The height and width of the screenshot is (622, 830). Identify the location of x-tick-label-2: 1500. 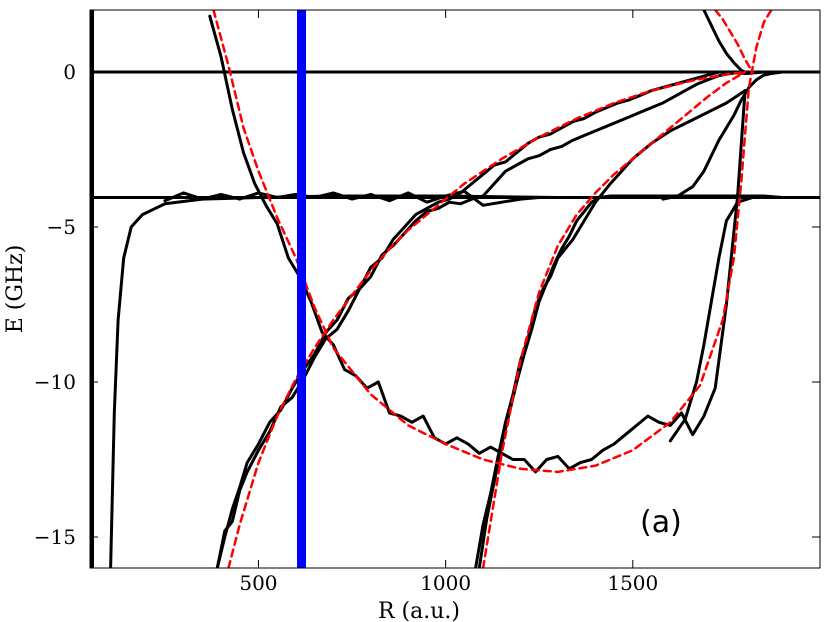
(632, 583).